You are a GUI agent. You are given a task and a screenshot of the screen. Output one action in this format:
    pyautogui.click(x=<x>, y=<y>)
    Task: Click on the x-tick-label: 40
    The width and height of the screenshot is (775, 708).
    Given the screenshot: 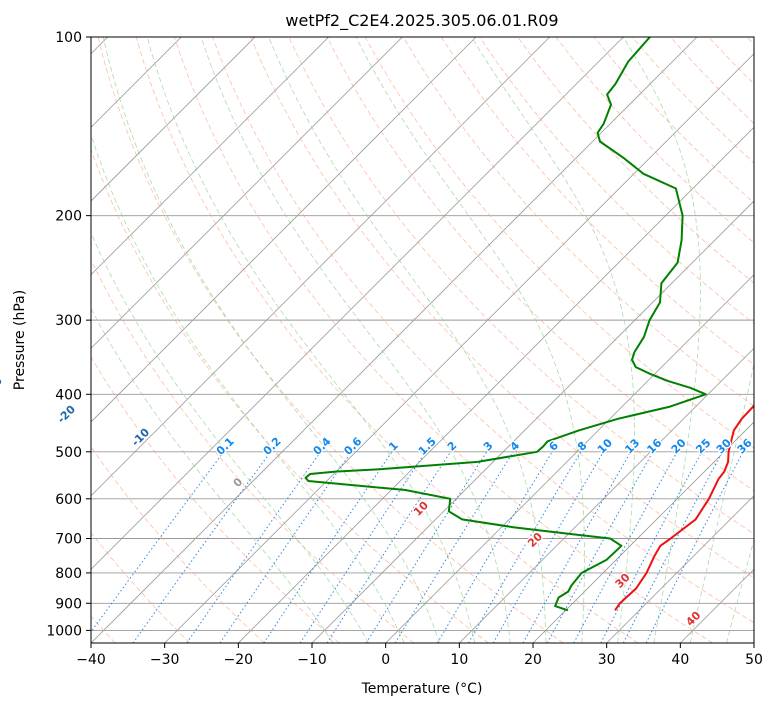 What is the action you would take?
    pyautogui.click(x=680, y=660)
    